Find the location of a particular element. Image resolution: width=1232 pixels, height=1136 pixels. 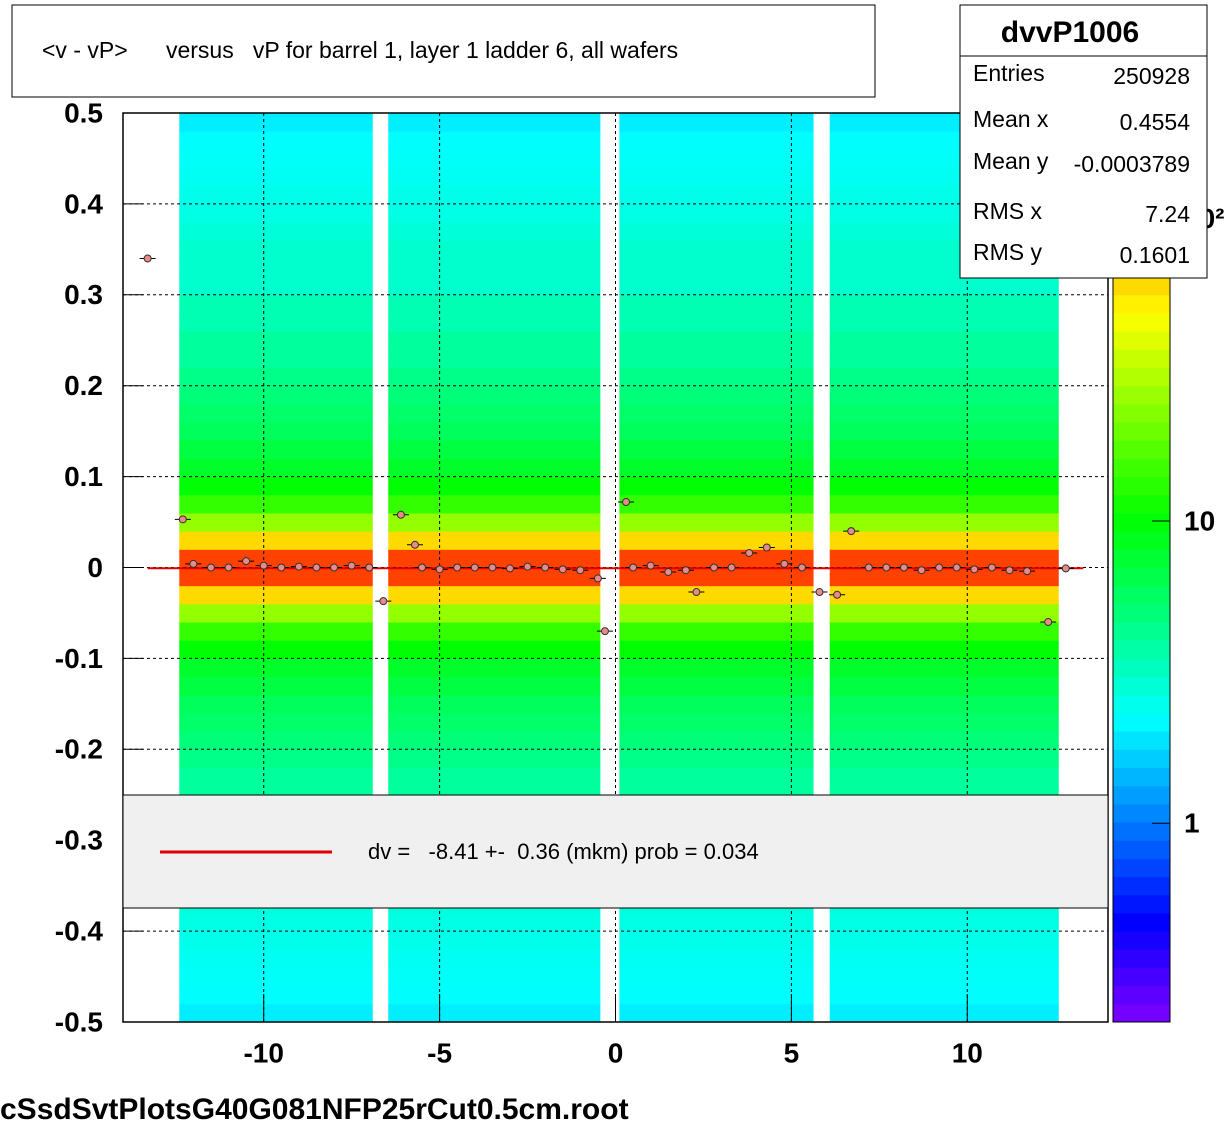

y-tick-label: 0.4 is located at coordinates (83, 203).